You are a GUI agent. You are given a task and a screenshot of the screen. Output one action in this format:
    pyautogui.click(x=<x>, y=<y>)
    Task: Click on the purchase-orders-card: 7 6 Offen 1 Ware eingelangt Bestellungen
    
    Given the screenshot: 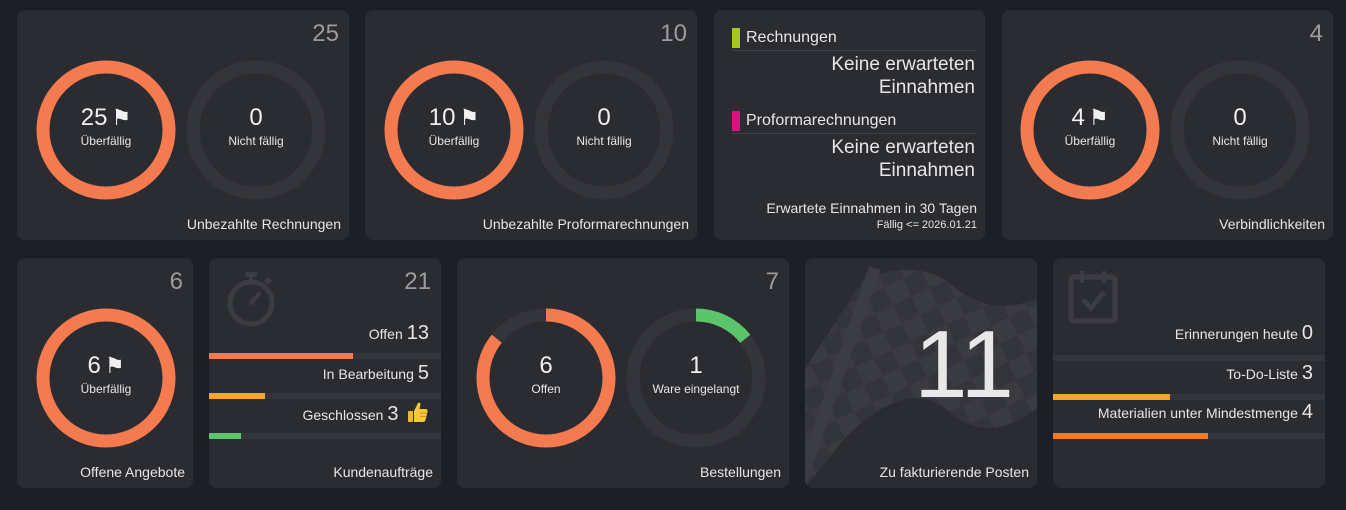 What is the action you would take?
    pyautogui.click(x=623, y=373)
    